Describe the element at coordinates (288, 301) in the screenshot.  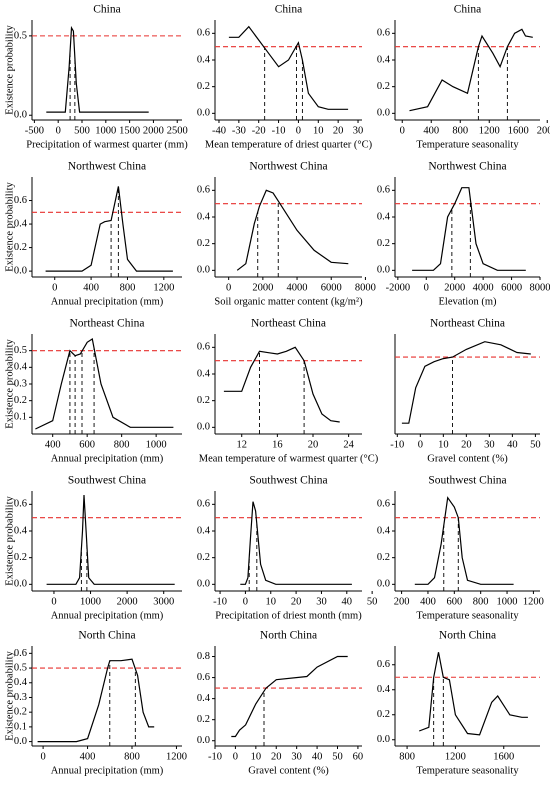
I see `x-axis-label: Soil organic matter content (kg/m²)` at that location.